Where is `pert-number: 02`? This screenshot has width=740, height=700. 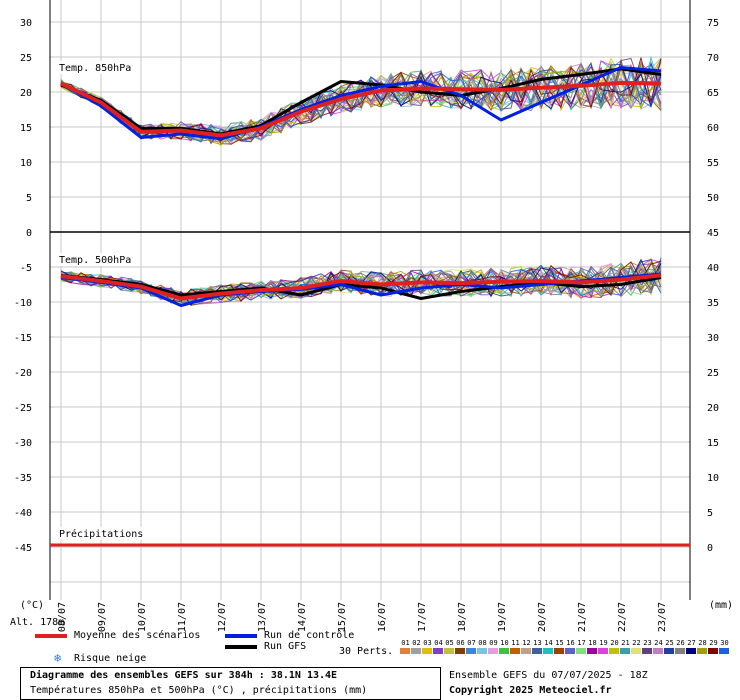
pert-number: 02 is located at coordinates (416, 643).